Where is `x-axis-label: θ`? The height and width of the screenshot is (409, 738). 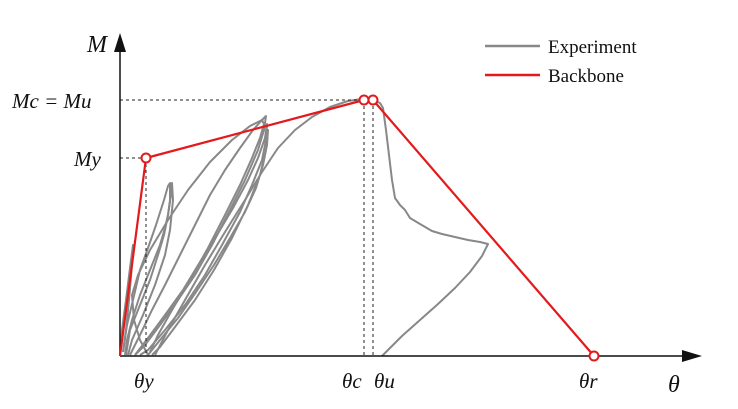 x-axis-label: θ is located at coordinates (674, 385).